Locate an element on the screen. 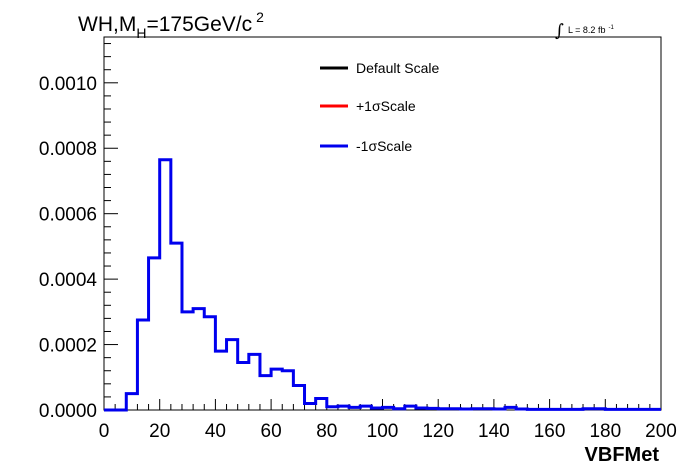 The height and width of the screenshot is (472, 696). y-tick-label: 0.0010 is located at coordinates (68, 84).